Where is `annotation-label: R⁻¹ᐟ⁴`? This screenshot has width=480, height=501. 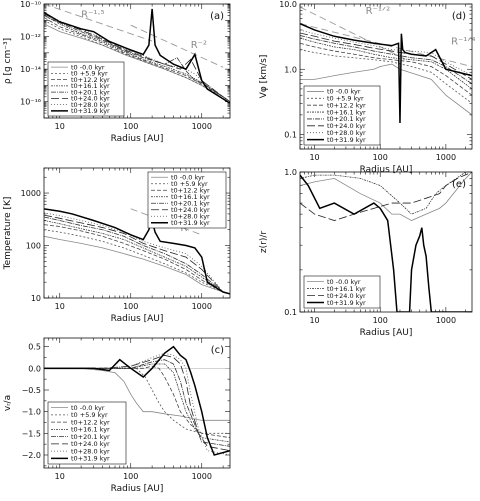
annotation-label: R⁻¹ᐟ⁴ is located at coordinates (463, 41).